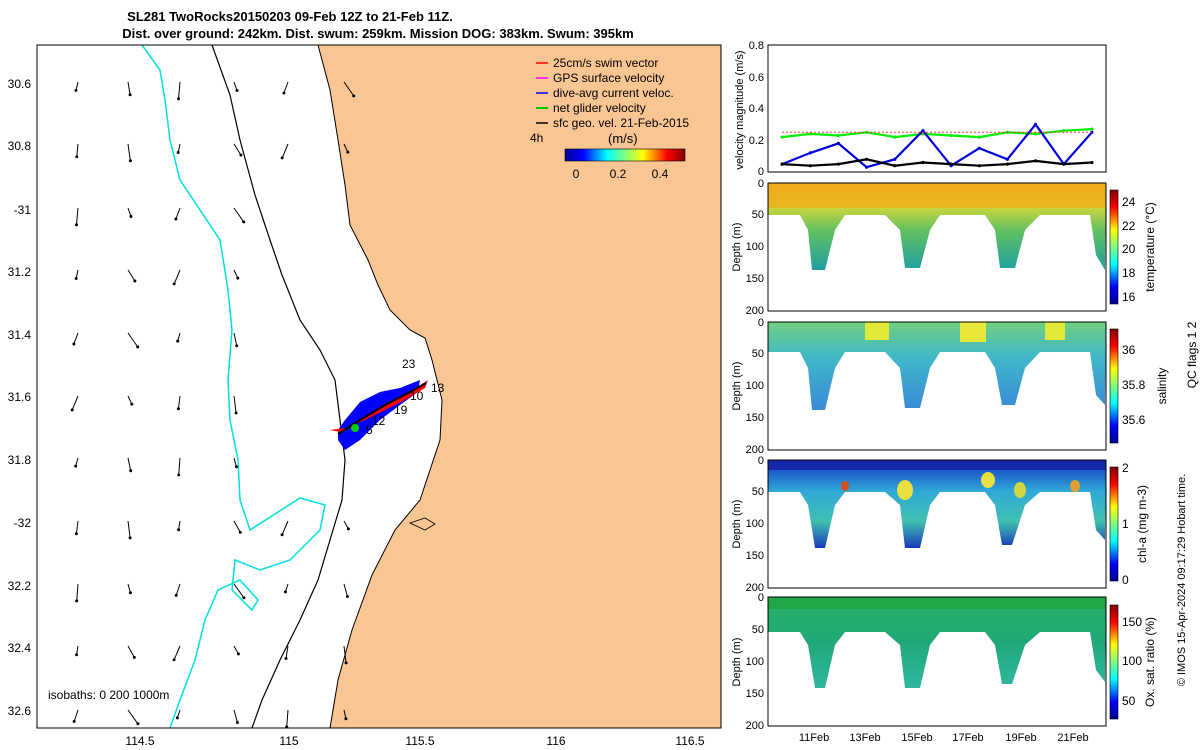  What do you see at coordinates (20, 335) in the screenshot?
I see `map-y-tick: 31.4` at bounding box center [20, 335].